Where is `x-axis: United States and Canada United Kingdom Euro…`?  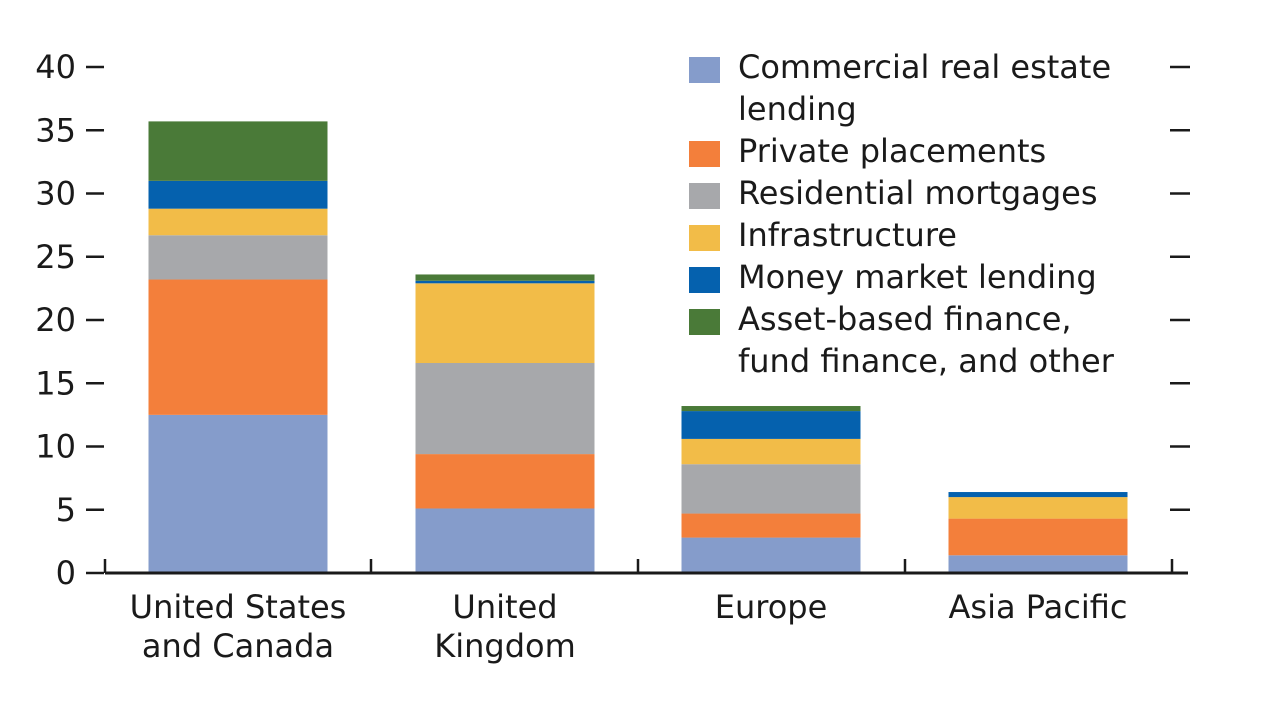
x-axis: United States and Canada United Kingdom Euro… is located at coordinates (645, 612).